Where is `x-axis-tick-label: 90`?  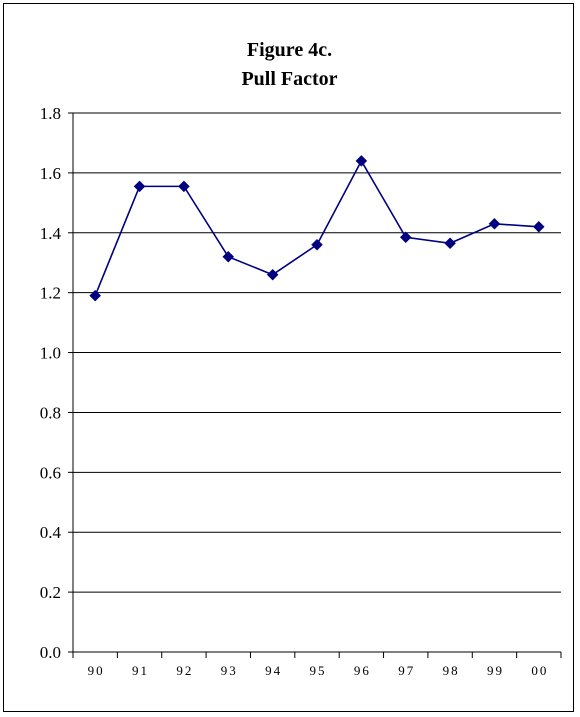 x-axis-tick-label: 90 is located at coordinates (96, 670).